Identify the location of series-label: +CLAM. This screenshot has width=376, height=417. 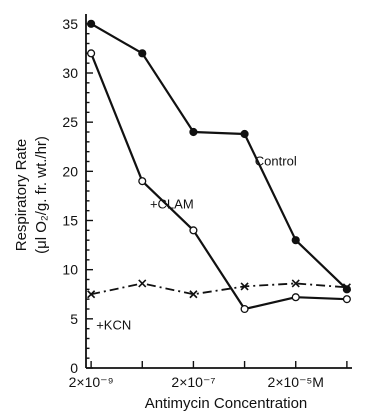
(172, 204).